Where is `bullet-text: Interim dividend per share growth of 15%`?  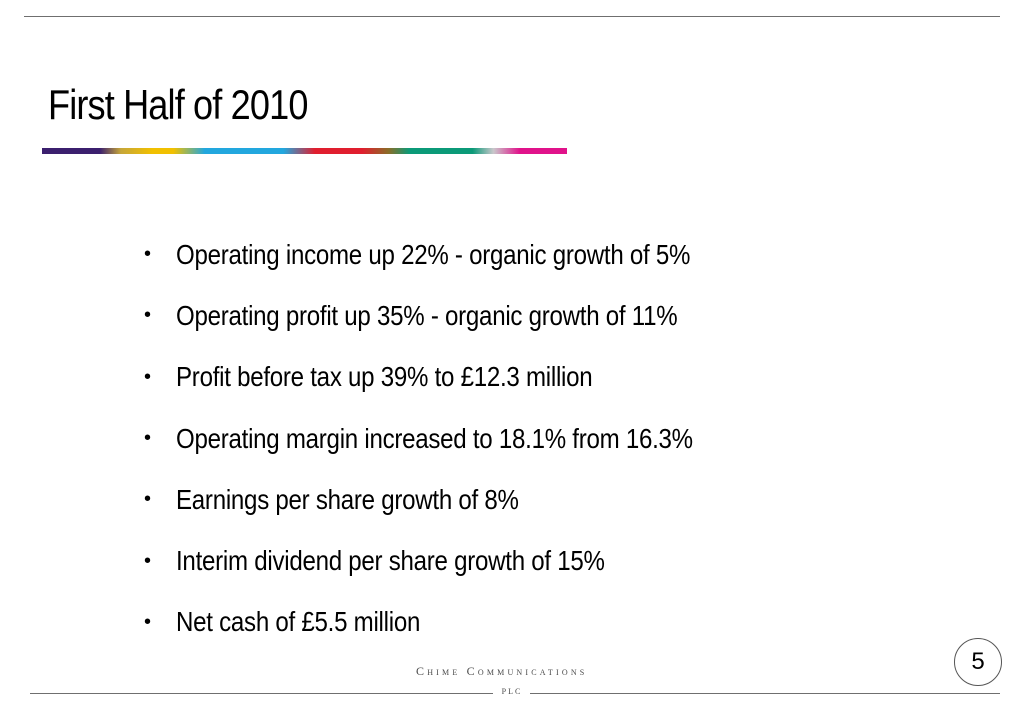
bullet-text: Interim dividend per share growth of 15% is located at coordinates (390, 561).